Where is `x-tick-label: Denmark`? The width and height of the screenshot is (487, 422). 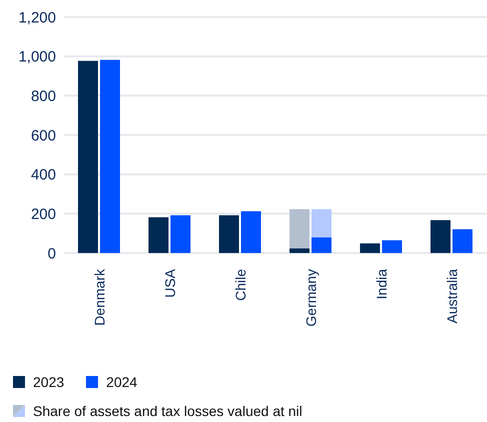
x-tick-label: Denmark is located at coordinates (99, 297).